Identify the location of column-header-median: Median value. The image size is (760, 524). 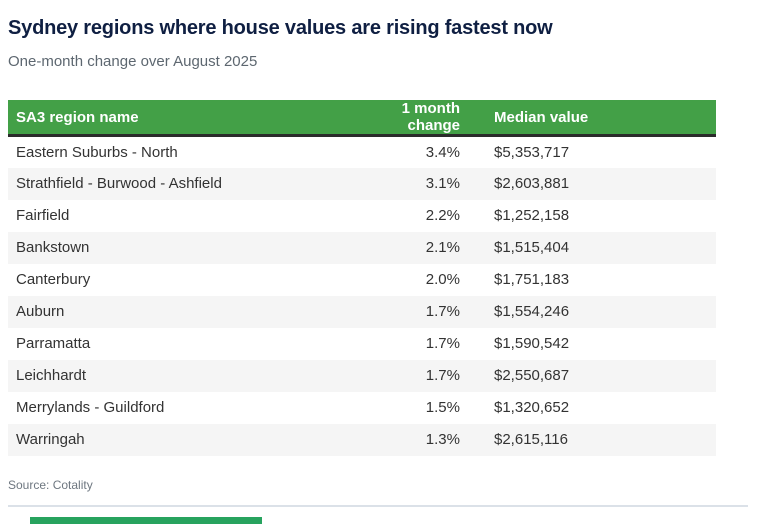
(588, 118).